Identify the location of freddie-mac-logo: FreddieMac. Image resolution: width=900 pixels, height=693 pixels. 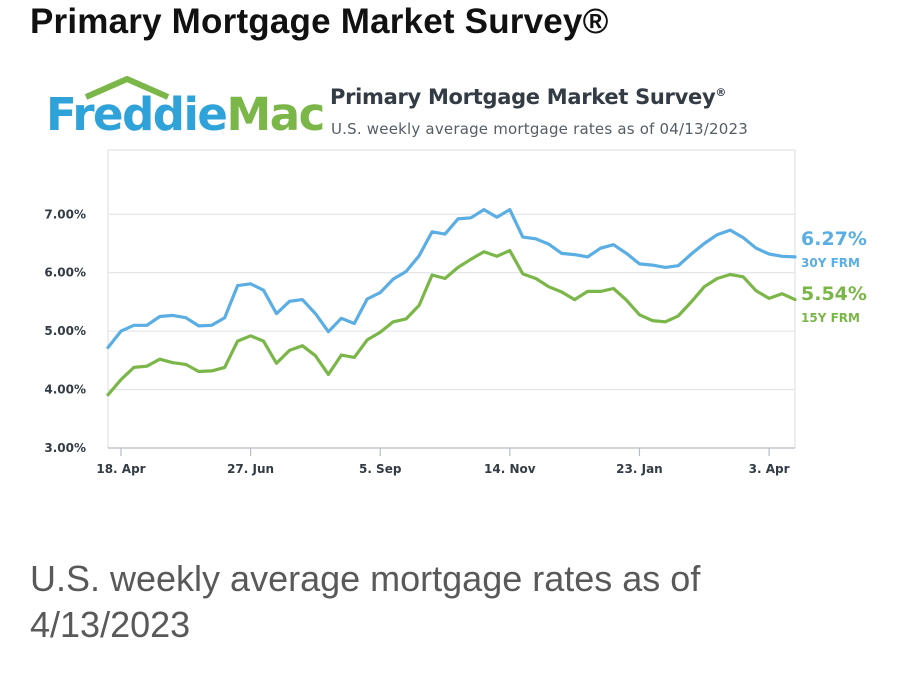
(185, 109).